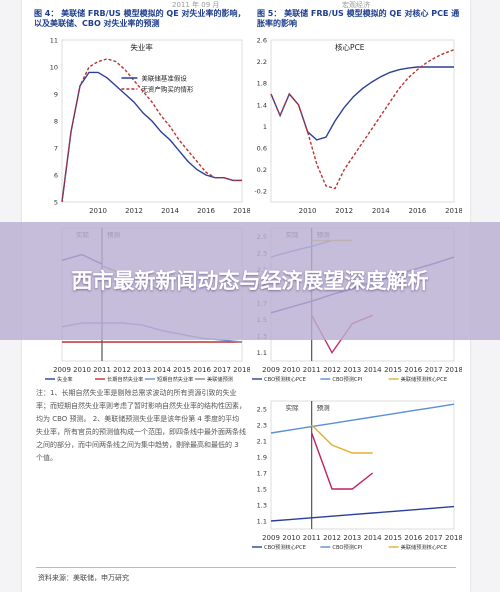  Describe the element at coordinates (293, 407) in the screenshot. I see `actual-label: 实际` at that location.